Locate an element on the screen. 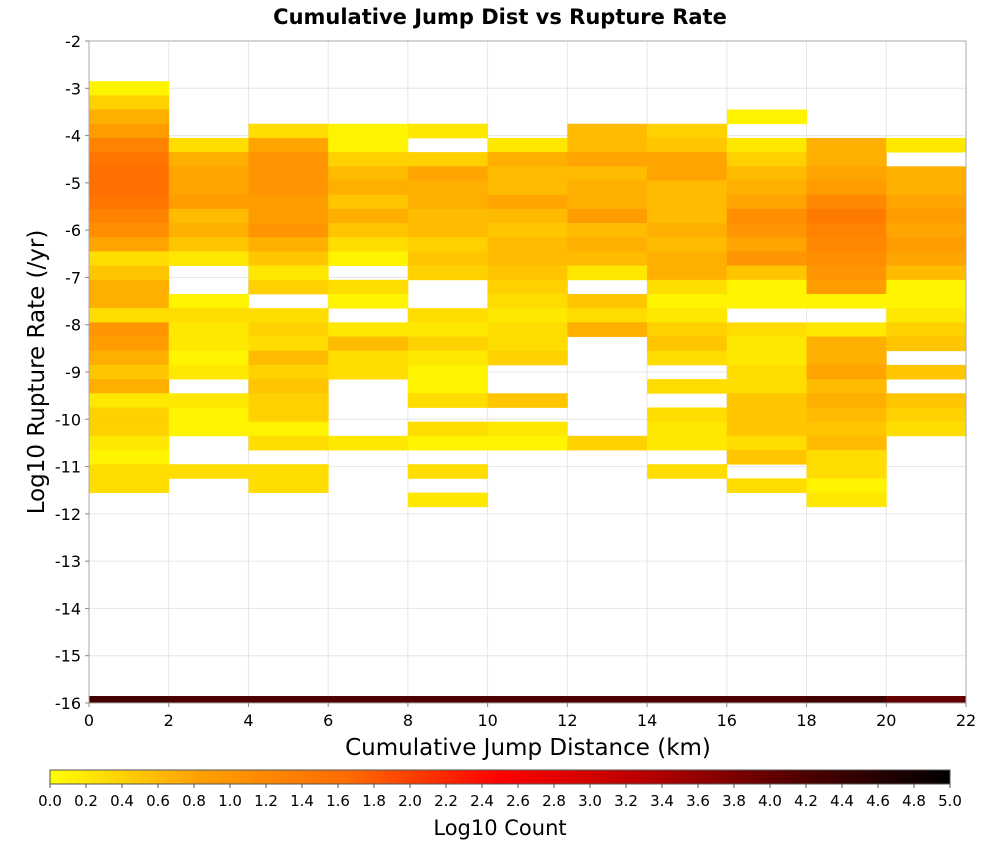  x-axis-label: Cumulative Jump Distance (km) is located at coordinates (528, 748).